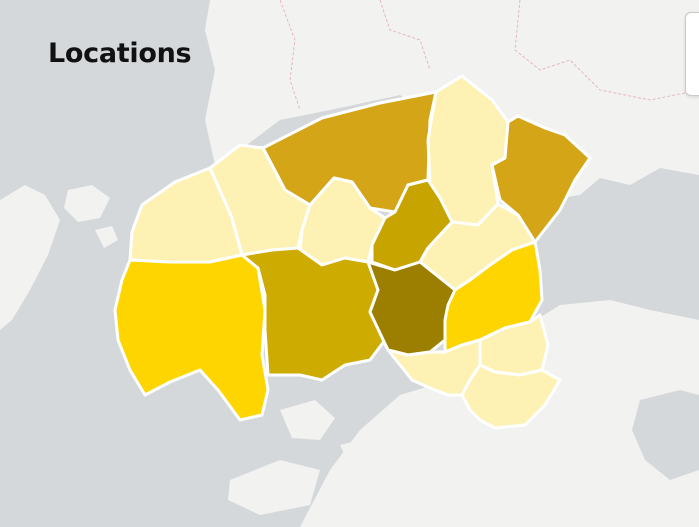 This screenshot has height=527, width=699. What do you see at coordinates (511, 396) in the screenshot?
I see `region-south-far` at bounding box center [511, 396].